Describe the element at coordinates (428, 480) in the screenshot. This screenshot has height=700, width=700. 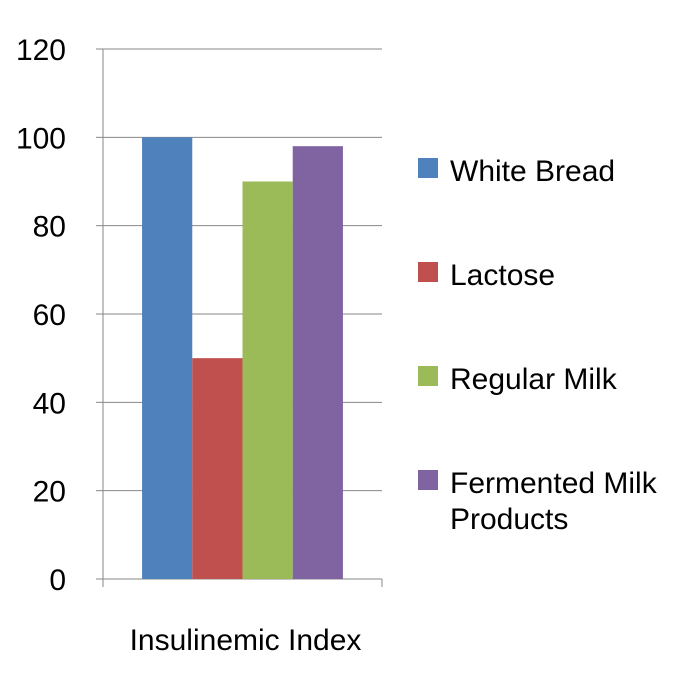
I see `legend-swatch-fermented-milk-products` at that location.